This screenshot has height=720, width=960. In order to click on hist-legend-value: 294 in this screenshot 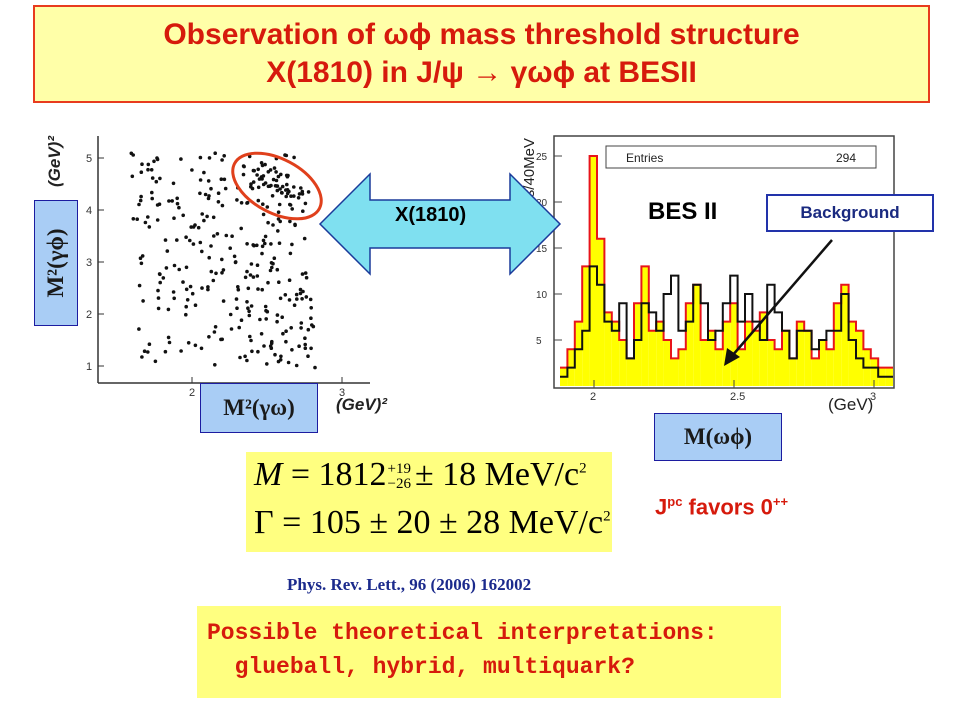, I will do `click(846, 158)`.